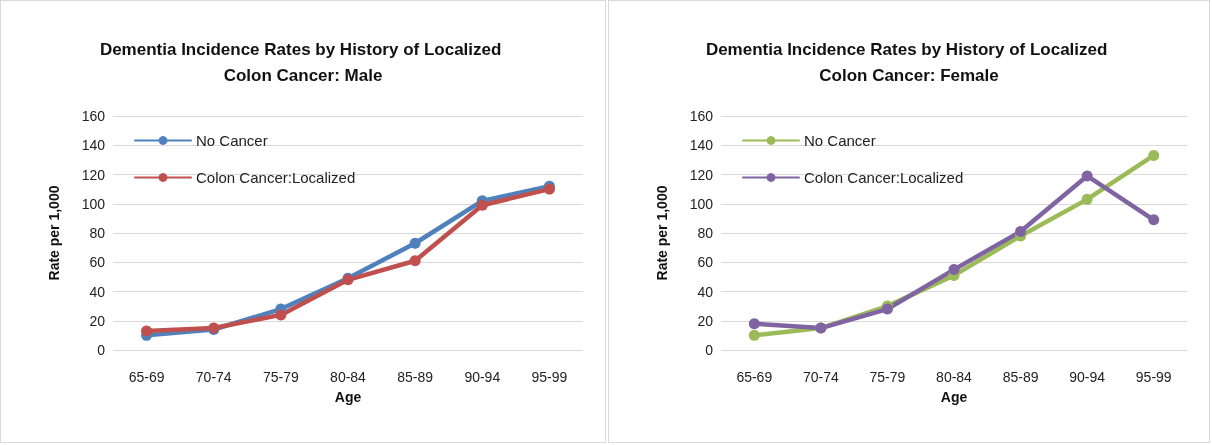  What do you see at coordinates (303, 62) in the screenshot?
I see `chart-title: Dementia Incidence Rates by History of Localized Colon Cancer: Male` at bounding box center [303, 62].